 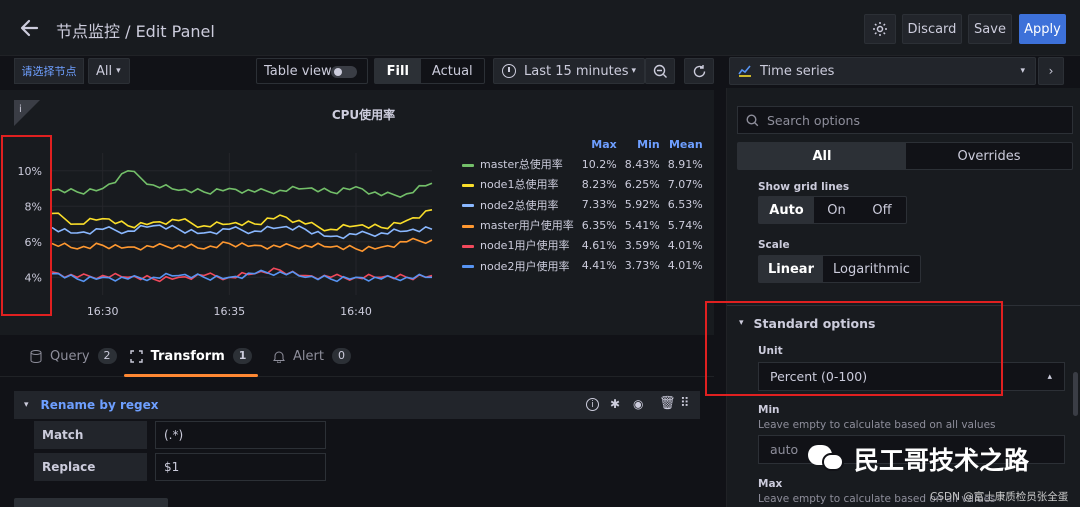 What do you see at coordinates (642, 205) in the screenshot?
I see `legend-min: 5.92%` at bounding box center [642, 205].